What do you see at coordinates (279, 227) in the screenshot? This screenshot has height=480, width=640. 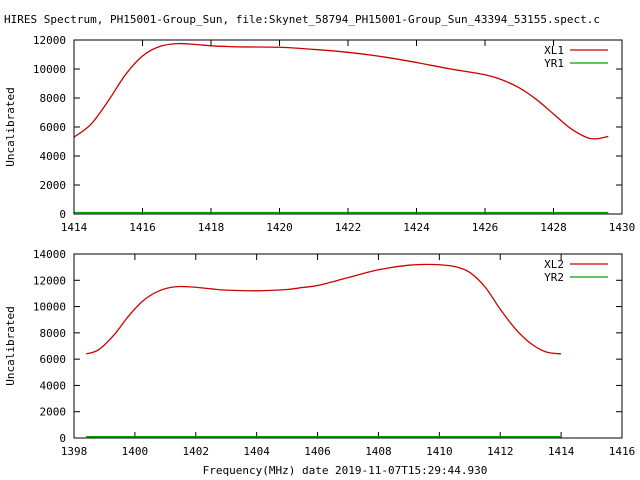 I see `x-tick-label: 1420` at bounding box center [279, 227].